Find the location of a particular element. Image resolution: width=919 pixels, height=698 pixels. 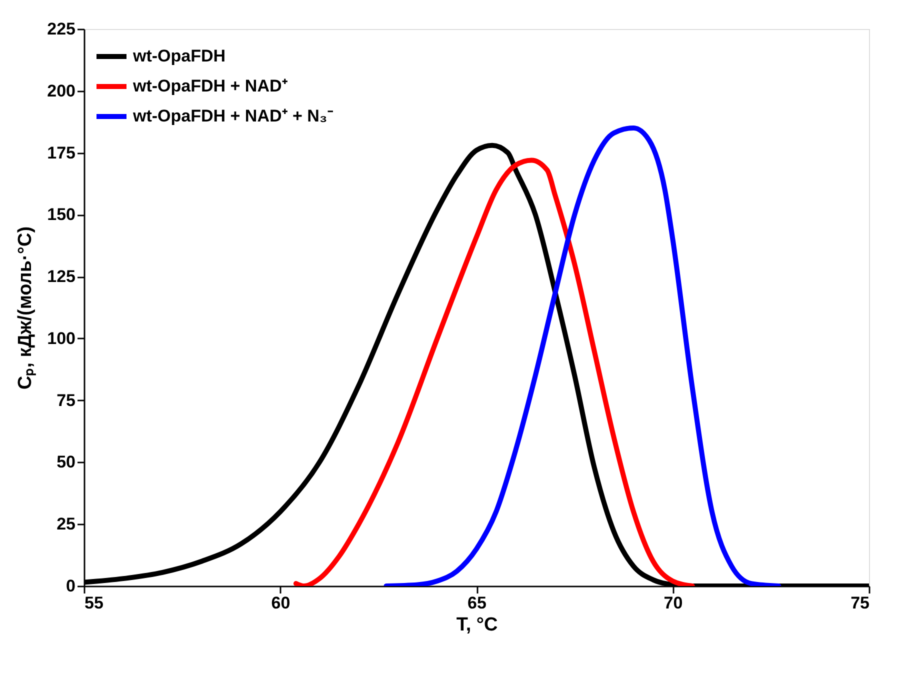

y-tick-label: 25 is located at coordinates (66, 524).